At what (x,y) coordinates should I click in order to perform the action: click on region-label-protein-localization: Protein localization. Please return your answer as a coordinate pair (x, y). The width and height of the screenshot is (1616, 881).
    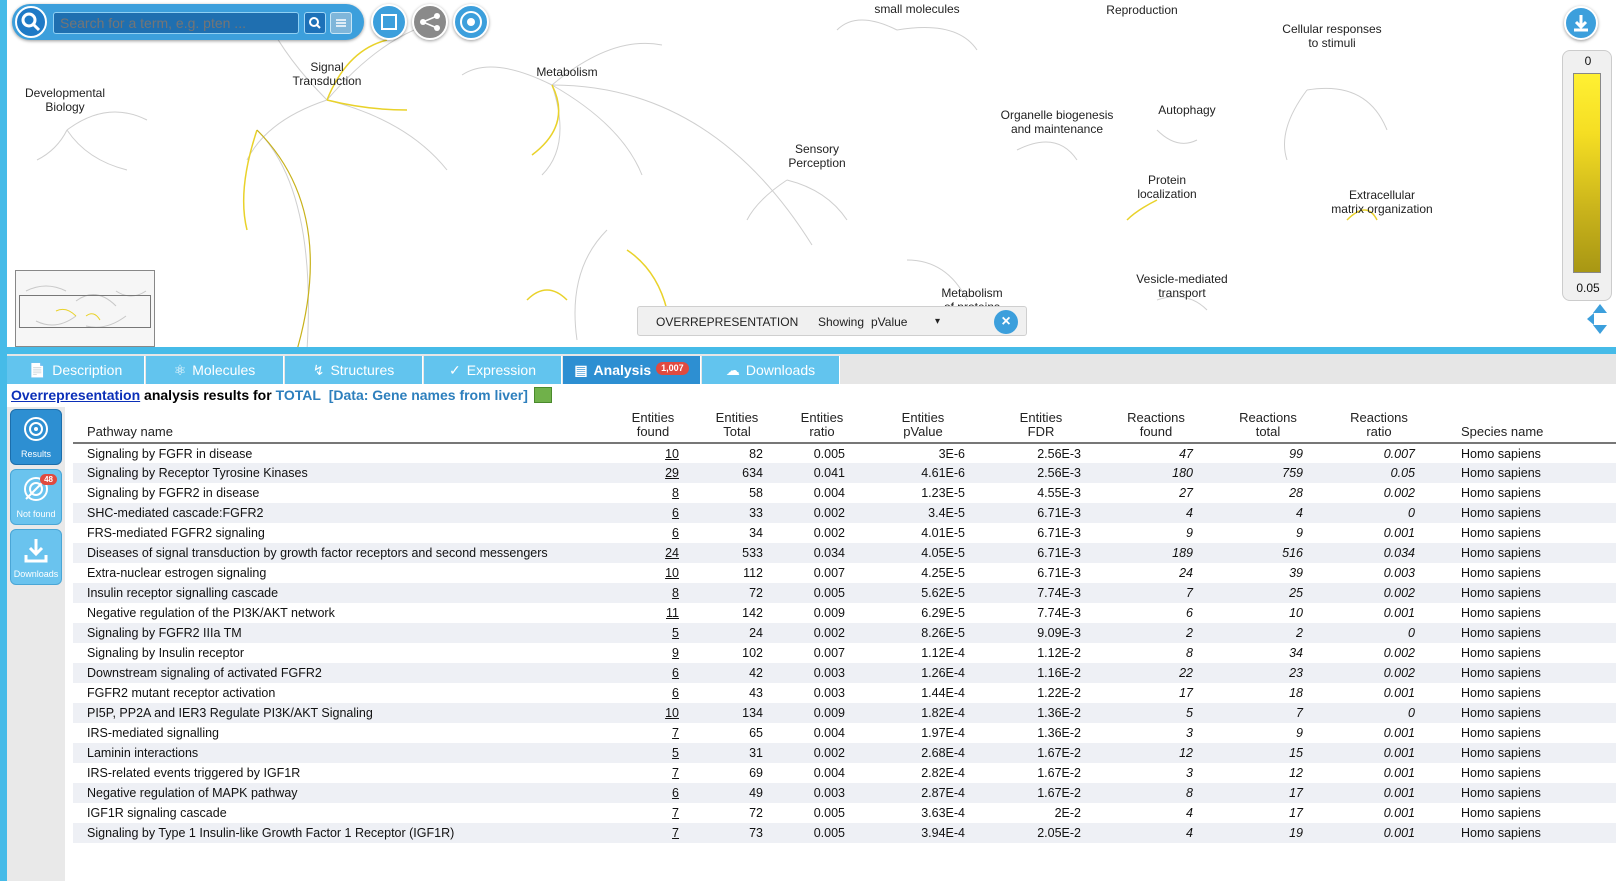
    Looking at the image, I should click on (1167, 187).